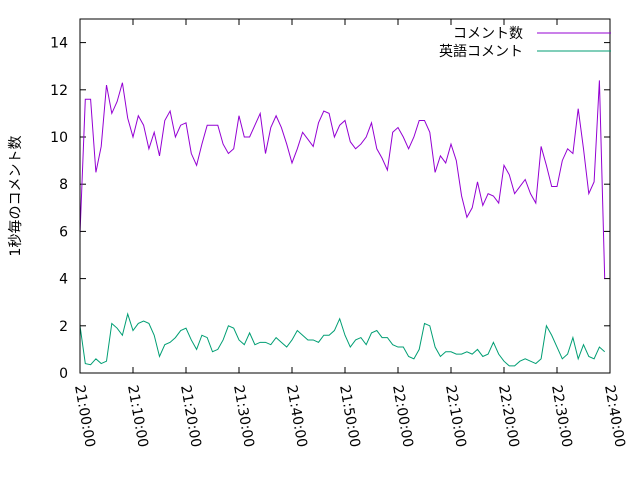 Image resolution: width=640 pixels, height=480 pixels. I want to click on x-tick-223000: 22:30:00, so click(561, 234).